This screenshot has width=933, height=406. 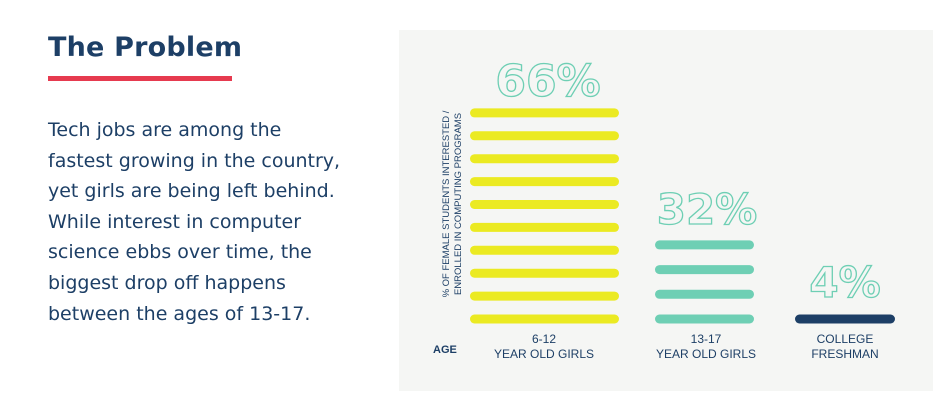 What do you see at coordinates (707, 209) in the screenshot?
I see `data-label: 32%` at bounding box center [707, 209].